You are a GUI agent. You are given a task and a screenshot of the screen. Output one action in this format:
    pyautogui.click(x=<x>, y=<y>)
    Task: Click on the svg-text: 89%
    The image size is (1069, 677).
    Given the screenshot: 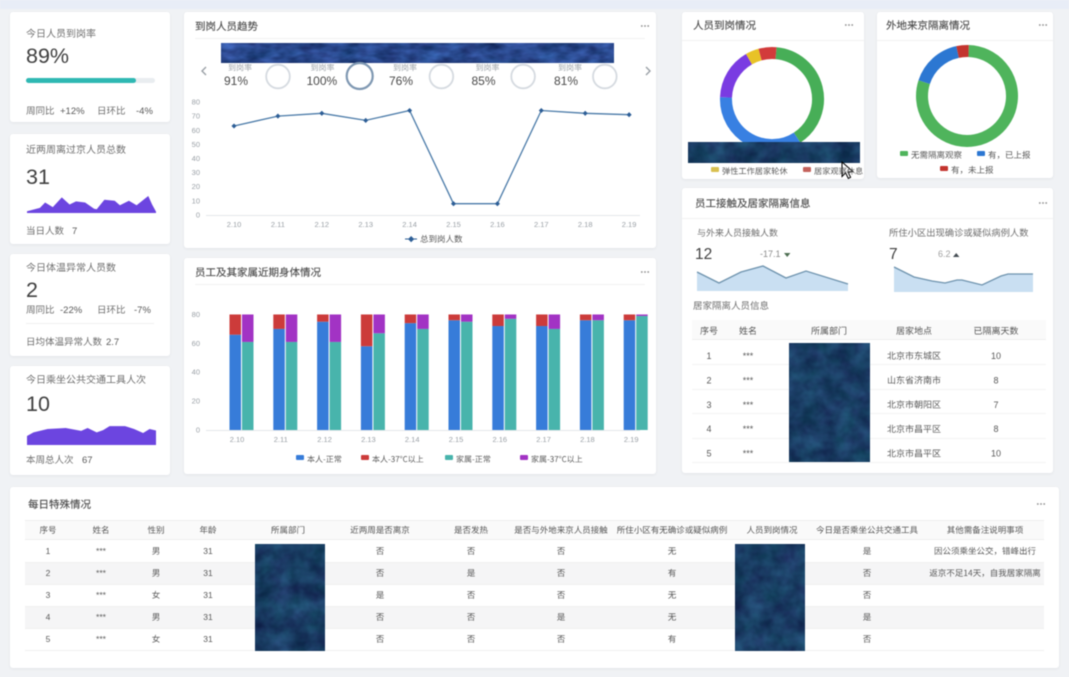 What is the action you would take?
    pyautogui.click(x=47, y=56)
    